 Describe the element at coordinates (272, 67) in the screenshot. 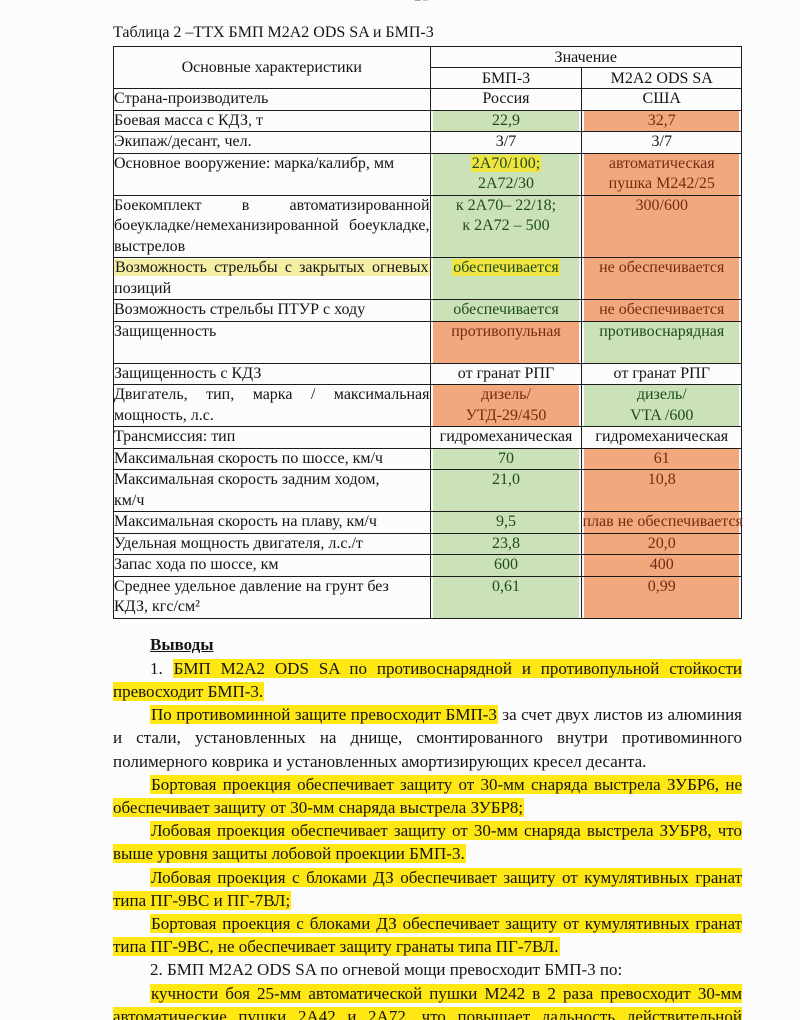

I see `header-characteristics: Основные характеристики` at that location.